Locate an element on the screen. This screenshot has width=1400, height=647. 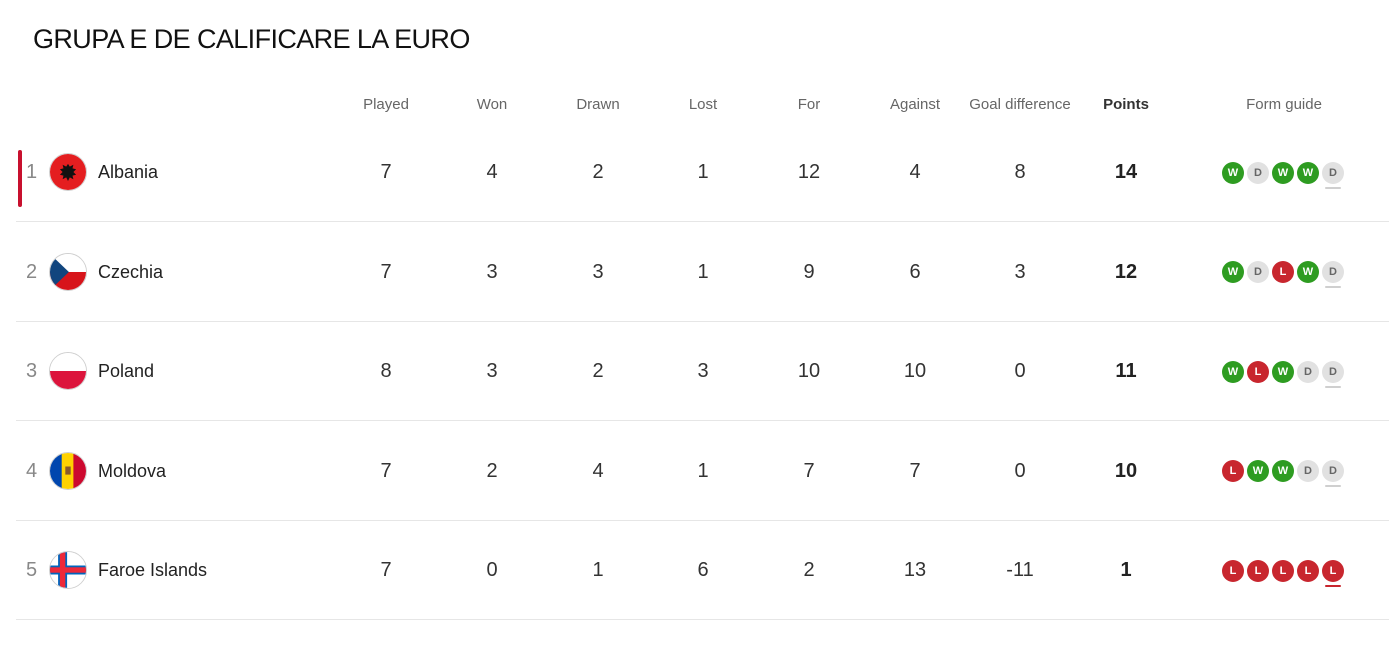
position: 4 is located at coordinates (32, 470).